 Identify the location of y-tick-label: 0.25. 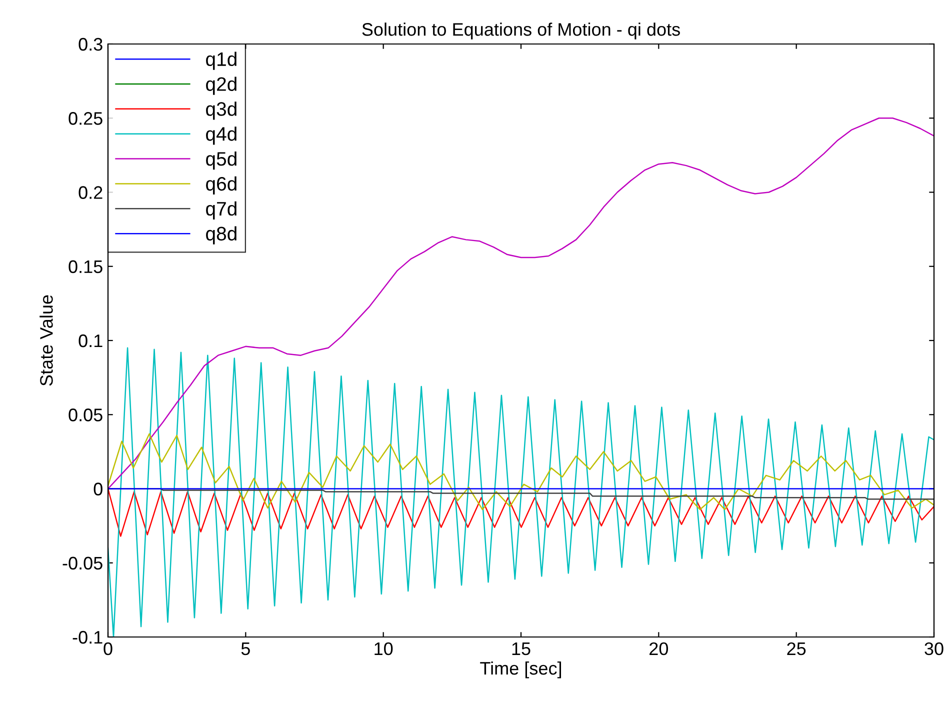
(85, 118).